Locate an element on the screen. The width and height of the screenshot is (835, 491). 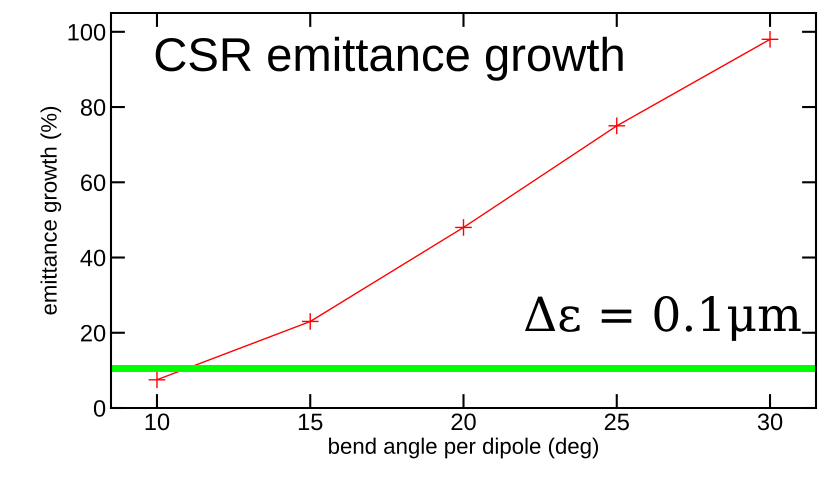
y-axis-title: emittance growth (%) is located at coordinates (51, 210).